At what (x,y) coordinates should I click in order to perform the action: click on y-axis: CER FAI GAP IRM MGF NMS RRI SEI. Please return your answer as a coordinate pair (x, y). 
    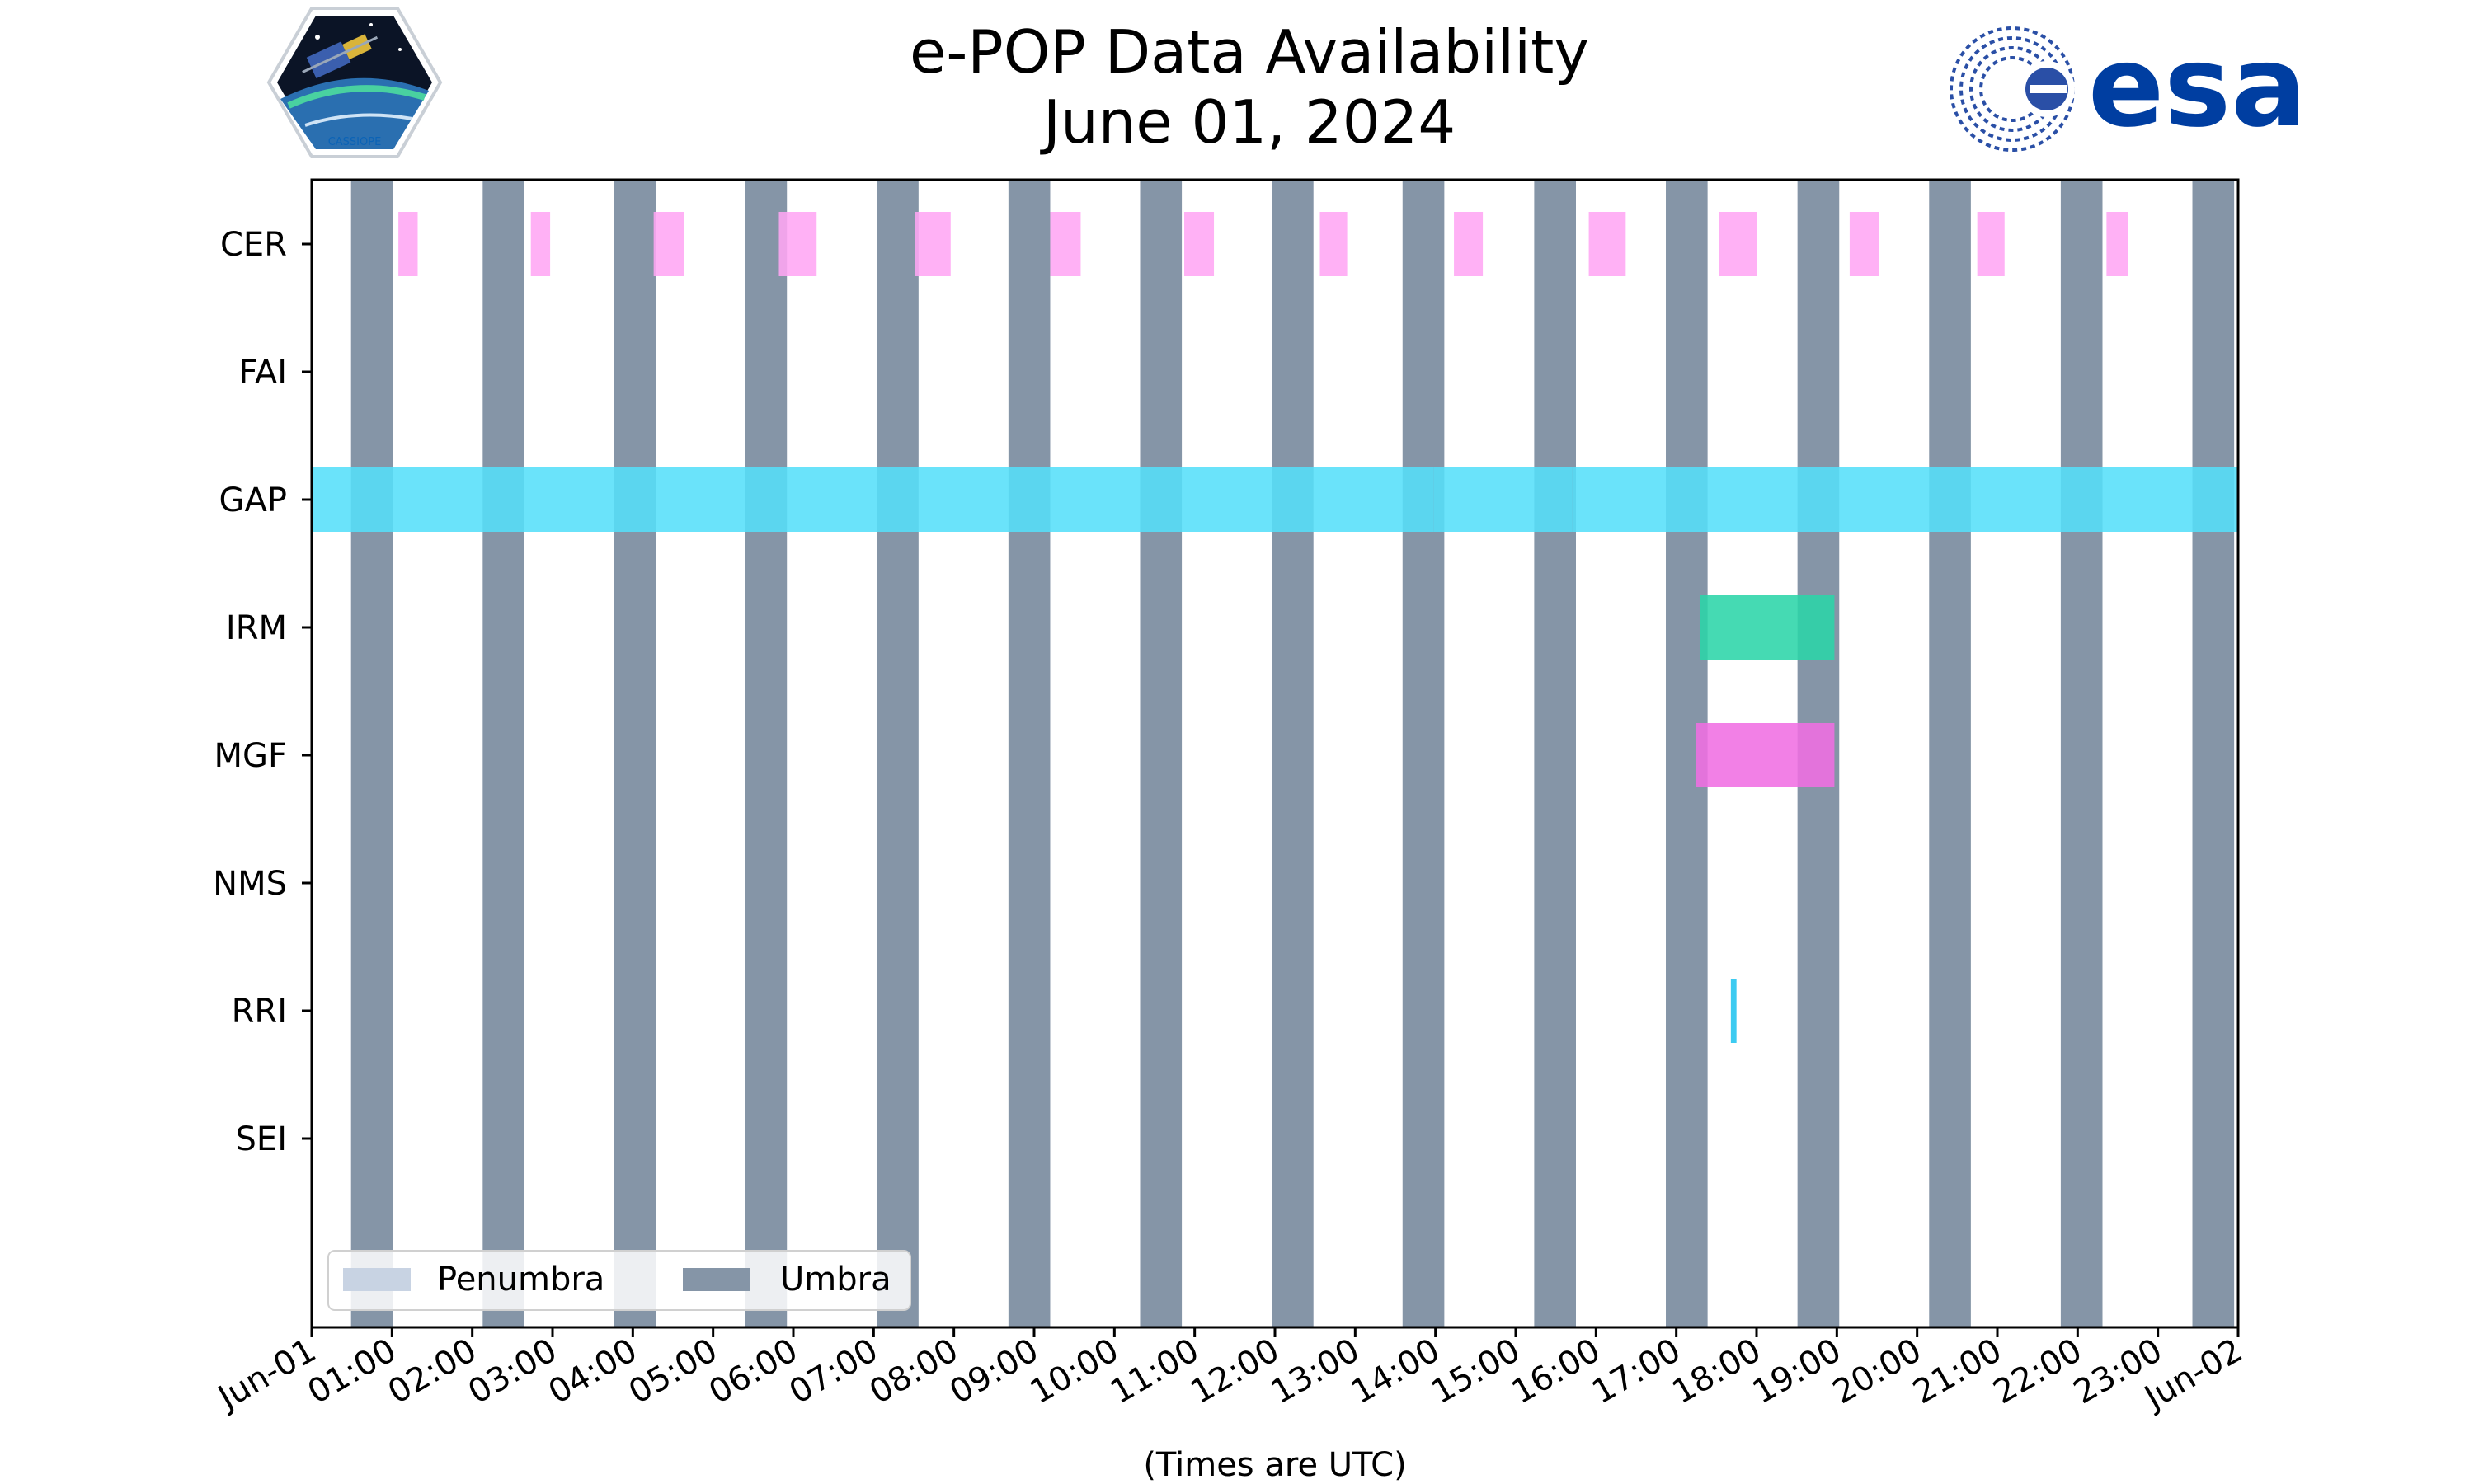
    Looking at the image, I should click on (262, 692).